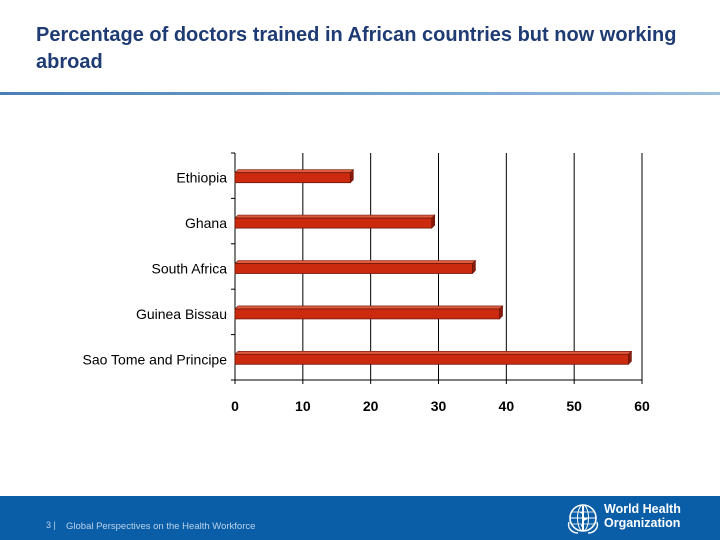 This screenshot has width=720, height=540. I want to click on category-label: Guinea Bissau, so click(181, 314).